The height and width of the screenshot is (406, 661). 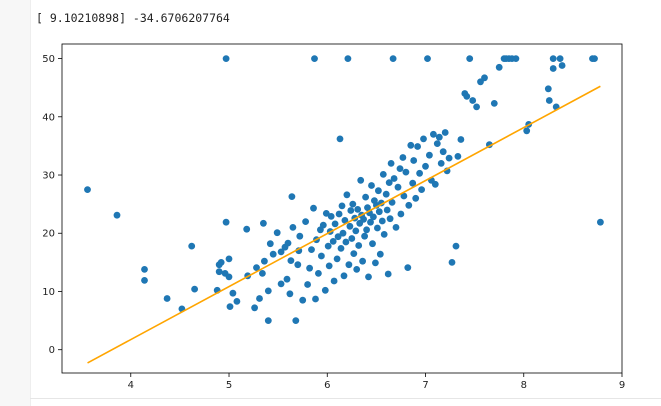 I want to click on y-tick-label: 0, so click(x=52, y=350).